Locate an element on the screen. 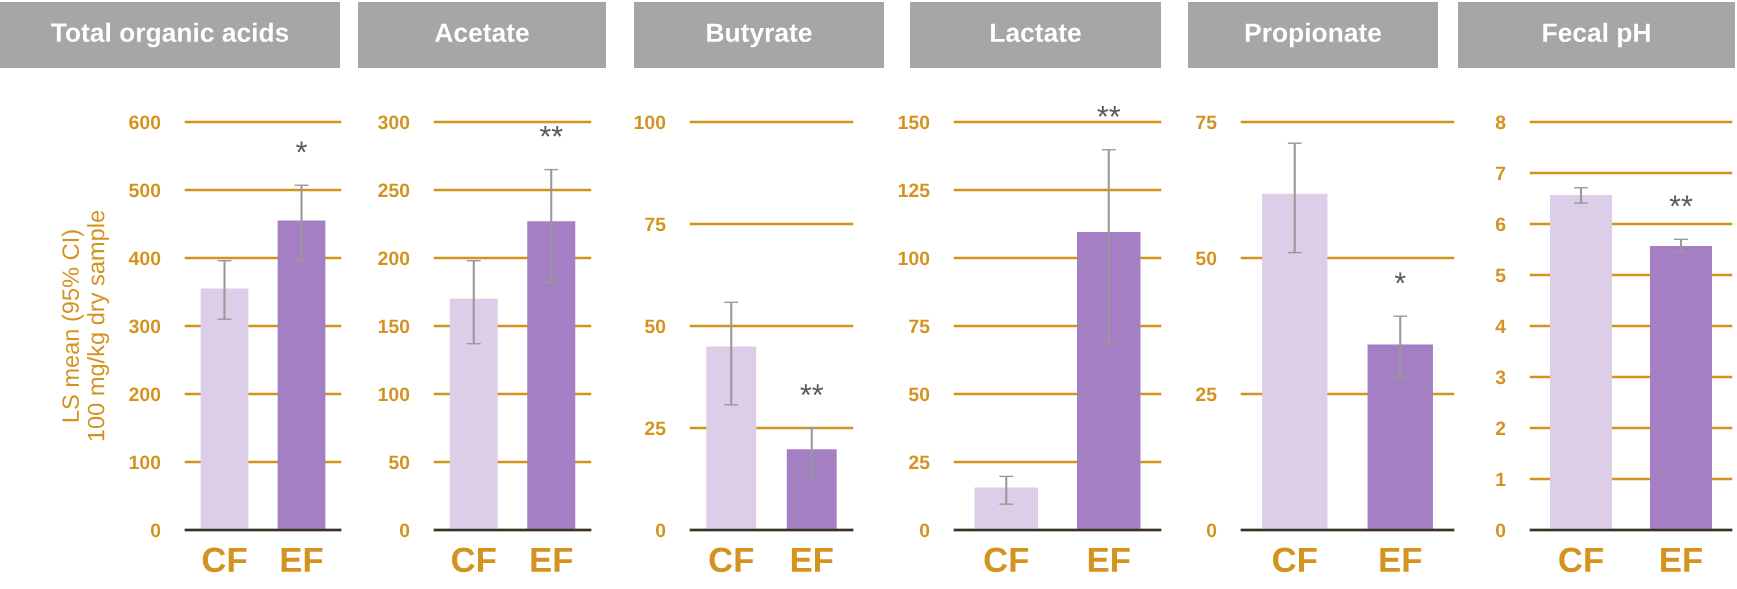  chart-title: Acetate is located at coordinates (481, 33).